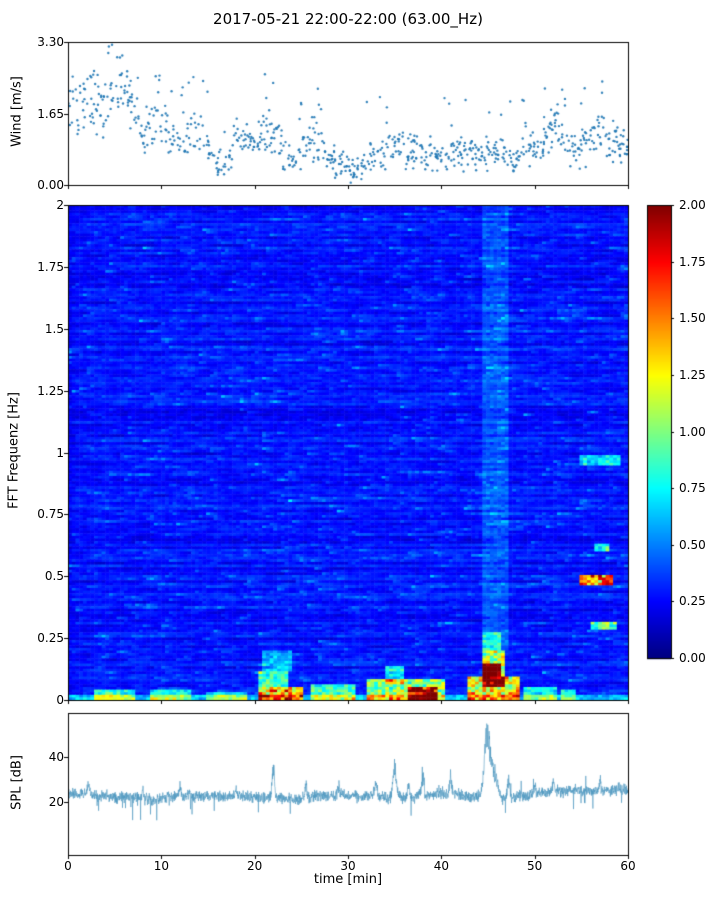  I want to click on x-tick-label: 50, so click(535, 866).